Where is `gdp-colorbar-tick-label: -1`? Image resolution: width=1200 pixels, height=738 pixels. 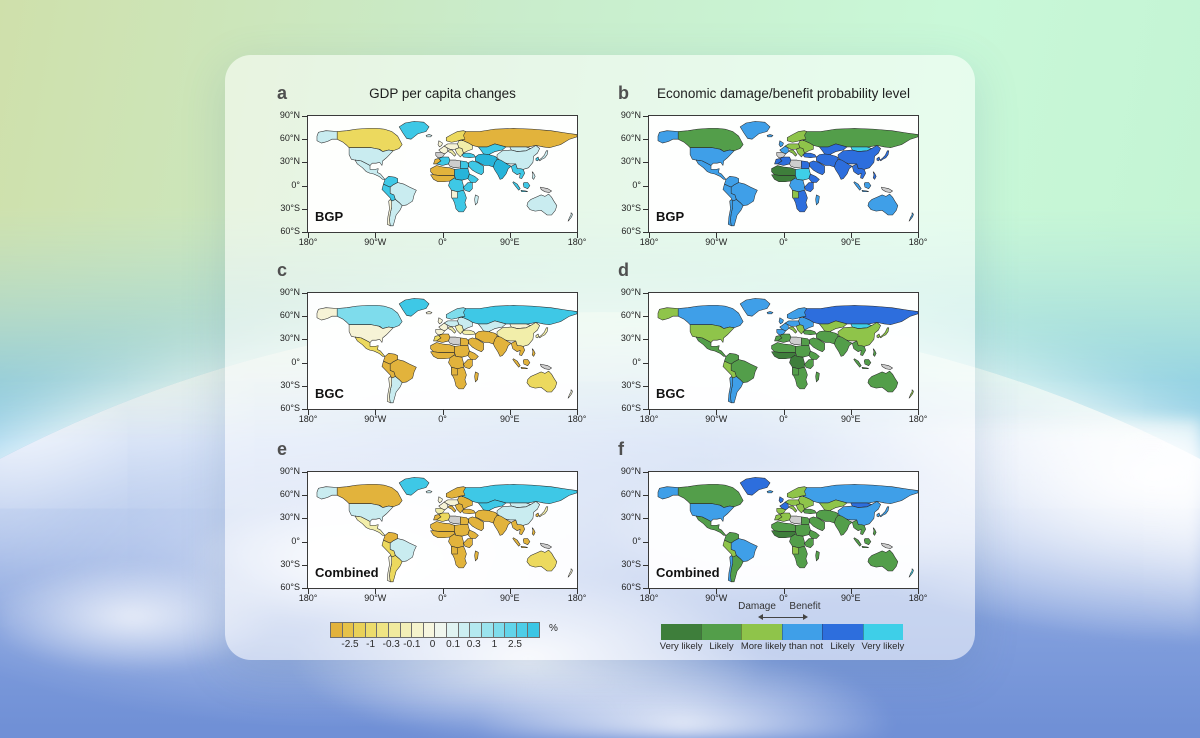 gdp-colorbar-tick-label: -1 is located at coordinates (371, 644).